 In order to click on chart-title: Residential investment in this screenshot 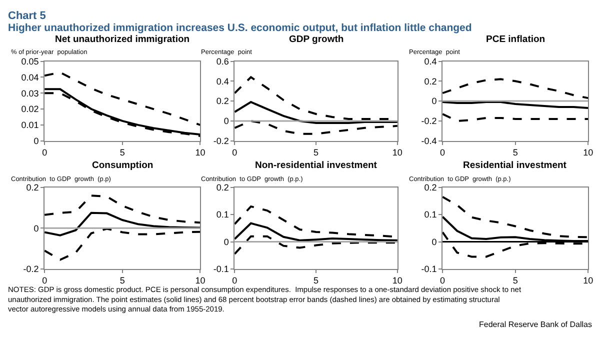, I will do `click(515, 165)`.